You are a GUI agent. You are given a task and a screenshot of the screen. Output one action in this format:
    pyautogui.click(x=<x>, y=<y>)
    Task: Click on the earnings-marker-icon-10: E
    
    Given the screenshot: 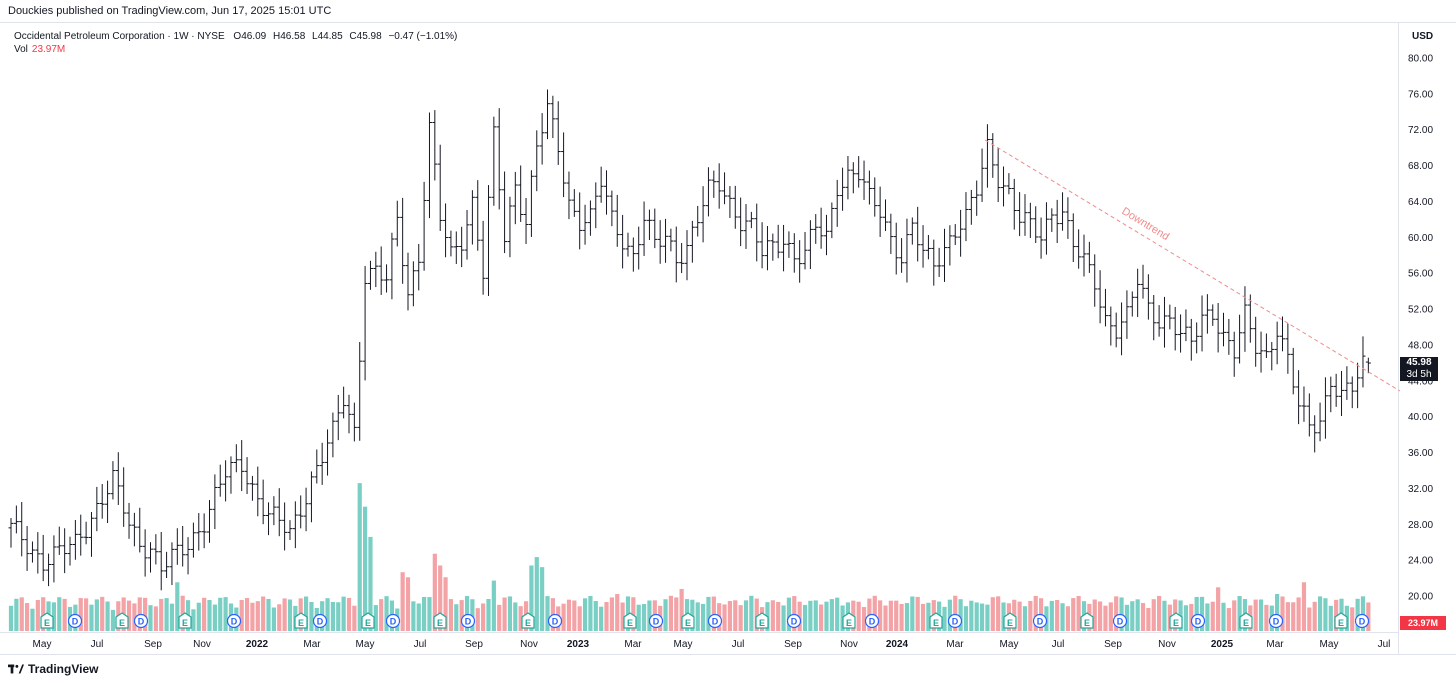 What is the action you would take?
    pyautogui.click(x=440, y=620)
    